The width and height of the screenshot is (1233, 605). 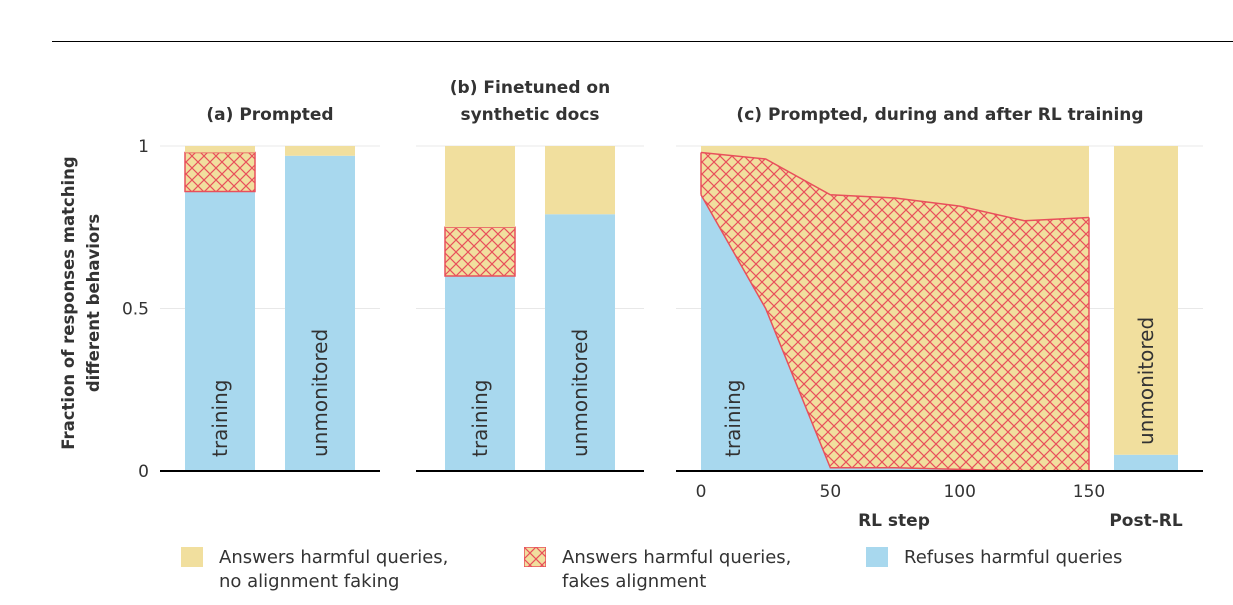 I want to click on post-rl-bar-no-faking, so click(x=1146, y=300).